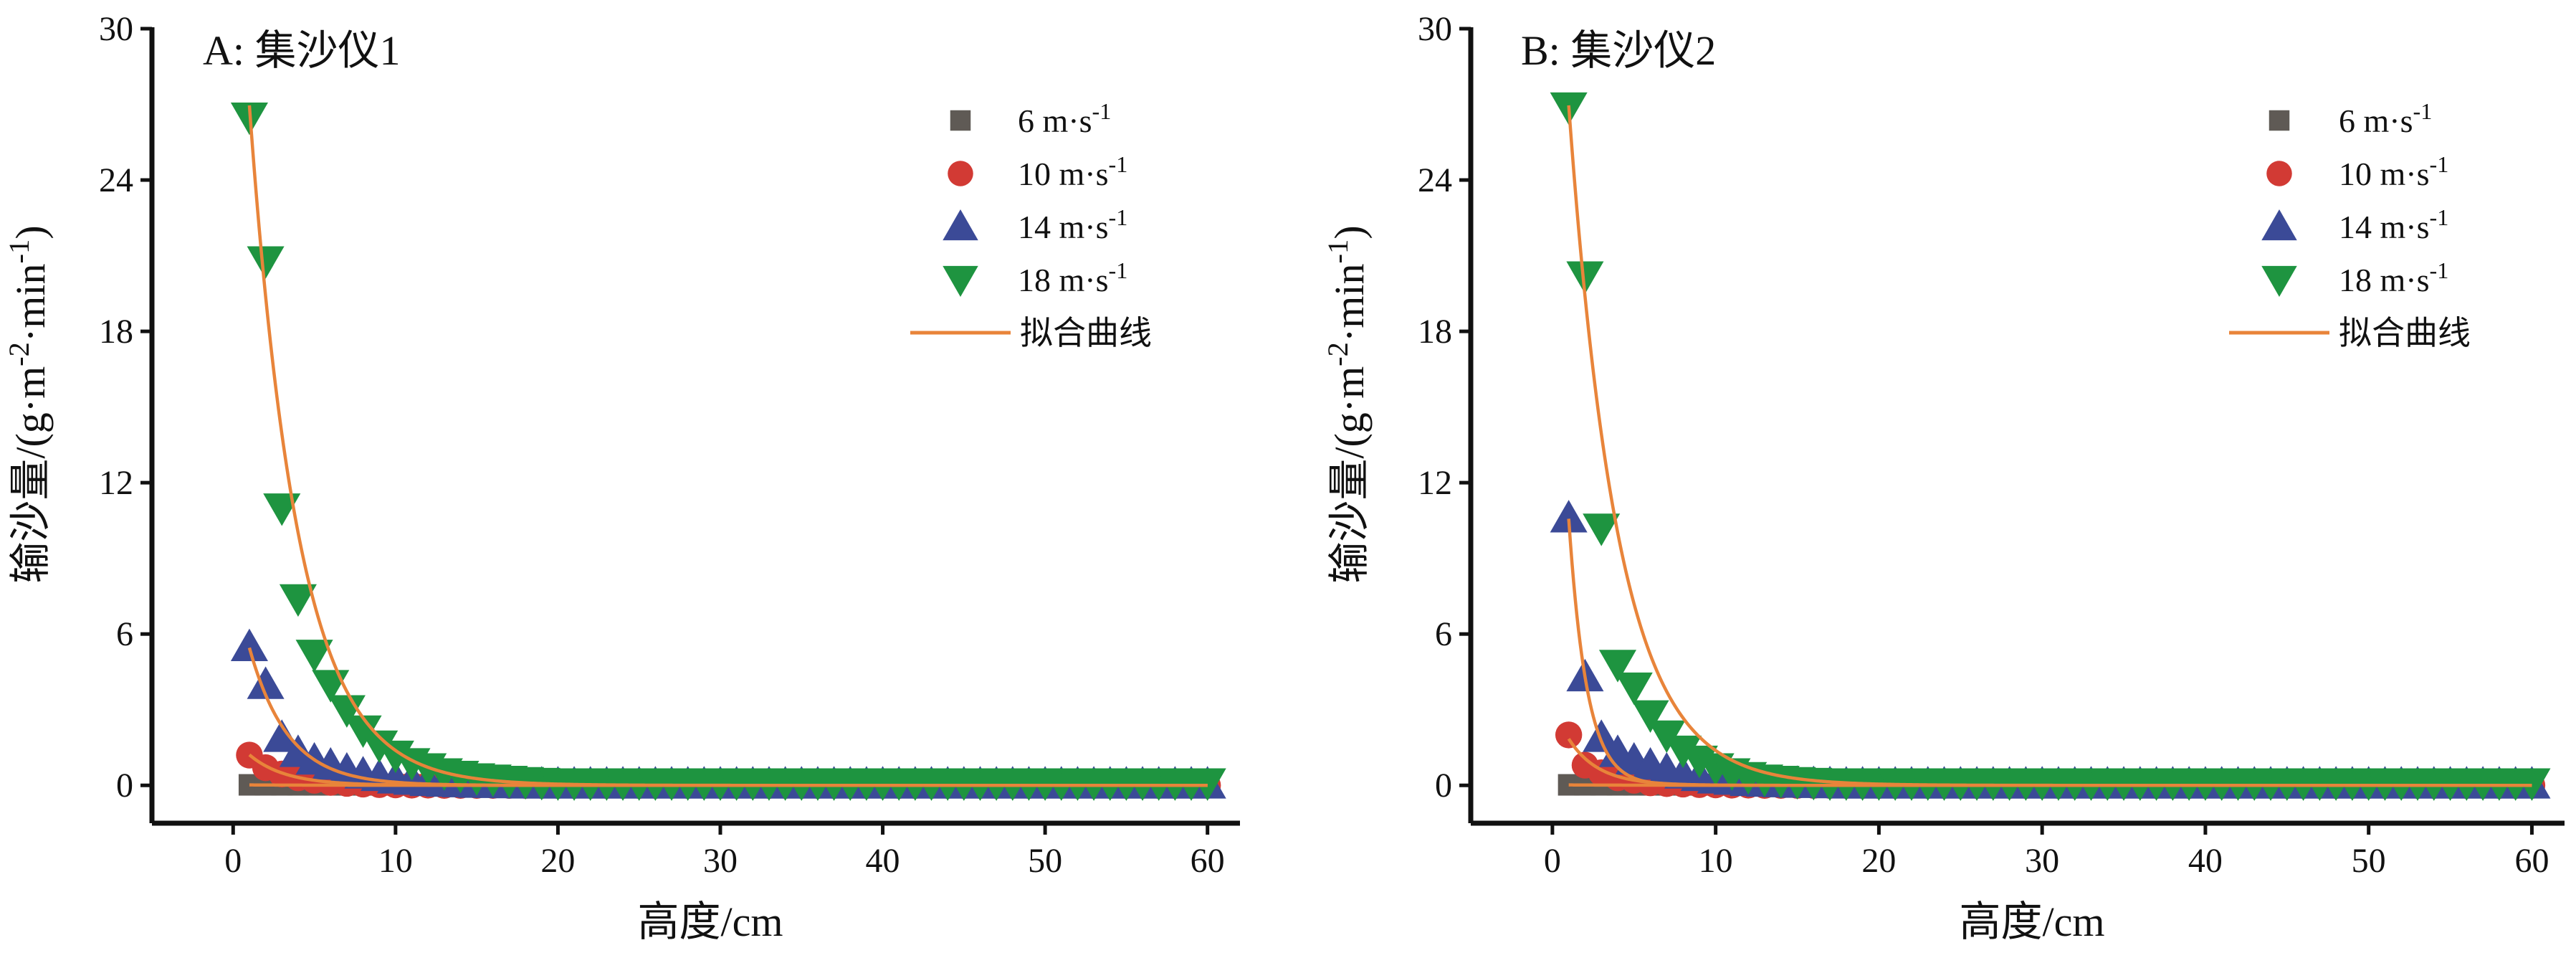 The width and height of the screenshot is (2576, 958). Describe the element at coordinates (2049, 652) in the screenshot. I see `fit-curve` at that location.